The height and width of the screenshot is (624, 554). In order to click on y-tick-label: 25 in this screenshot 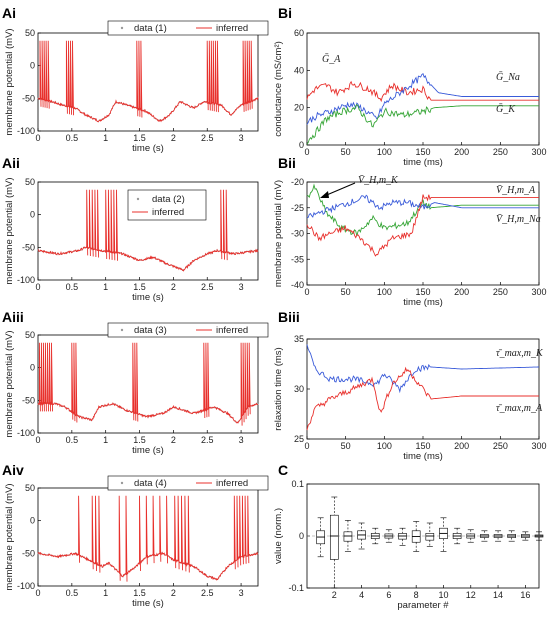, I will do `click(299, 439)`.